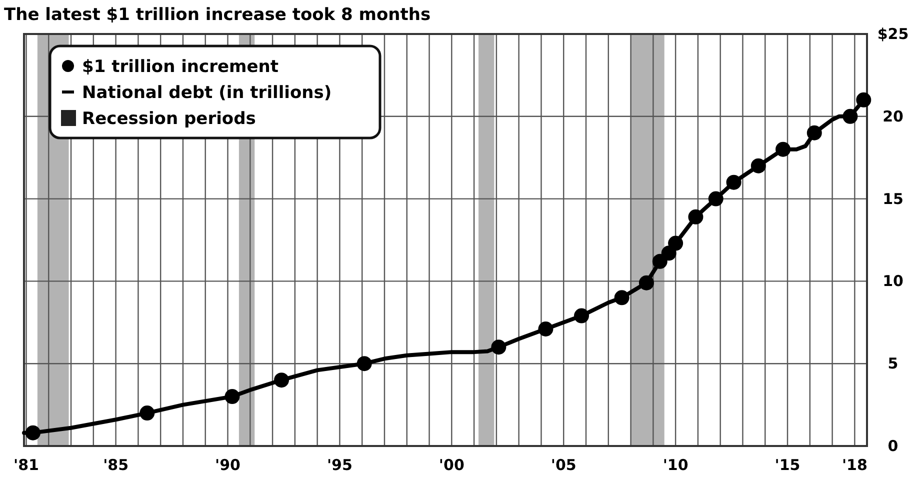  What do you see at coordinates (169, 119) in the screenshot?
I see `band-label: Recession periods` at bounding box center [169, 119].